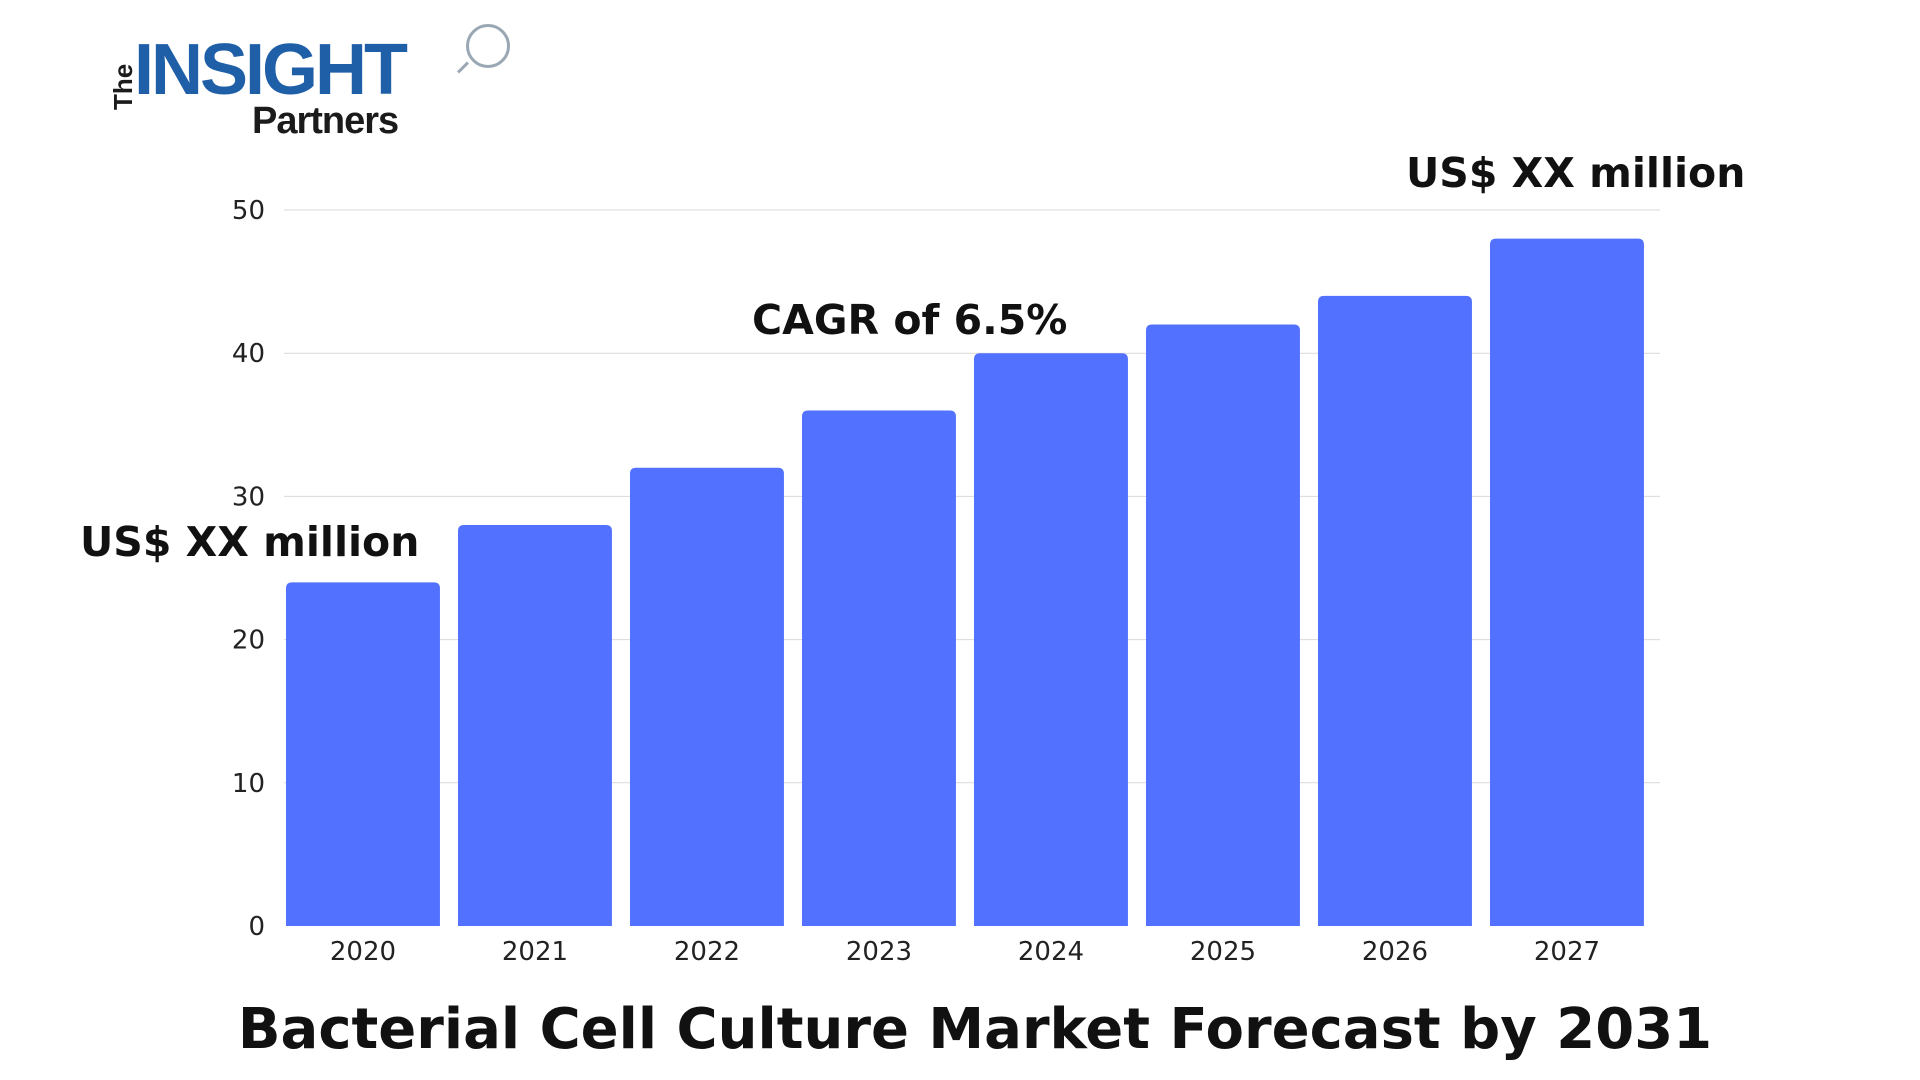 This screenshot has width=1920, height=1080. Describe the element at coordinates (707, 696) in the screenshot. I see `bar-2022` at that location.